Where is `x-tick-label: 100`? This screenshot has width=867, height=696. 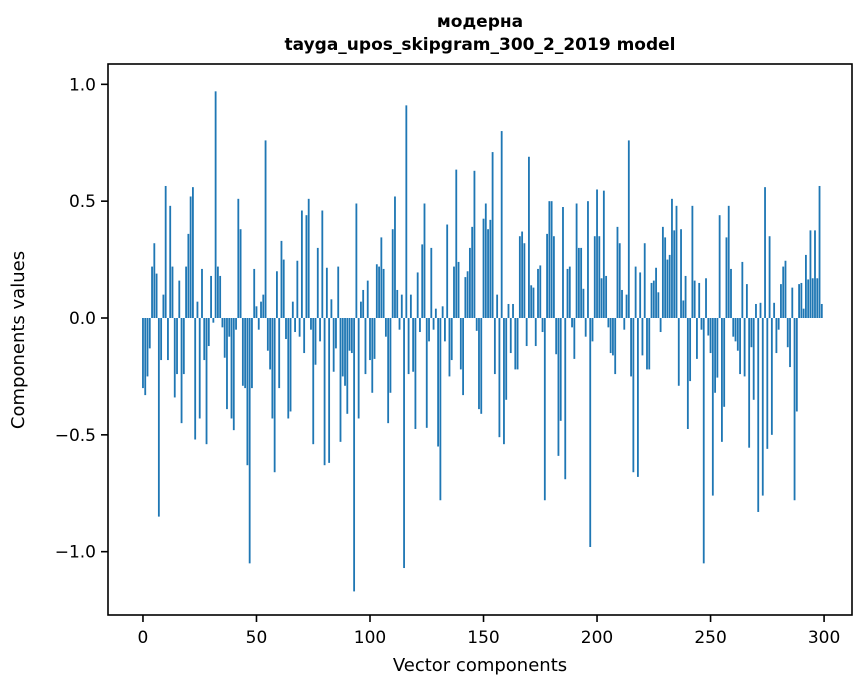
x-tick-label: 100 is located at coordinates (370, 638).